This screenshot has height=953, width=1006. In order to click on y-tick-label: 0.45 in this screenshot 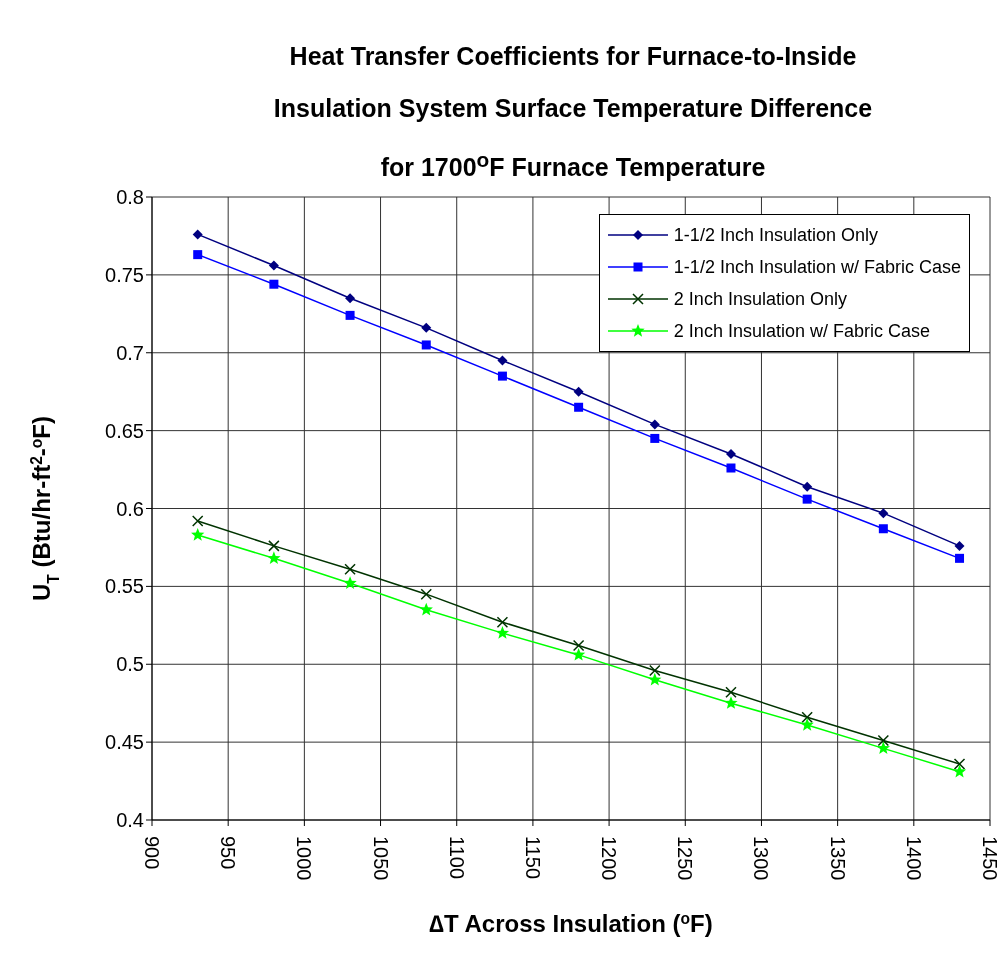, I will do `click(124, 742)`.